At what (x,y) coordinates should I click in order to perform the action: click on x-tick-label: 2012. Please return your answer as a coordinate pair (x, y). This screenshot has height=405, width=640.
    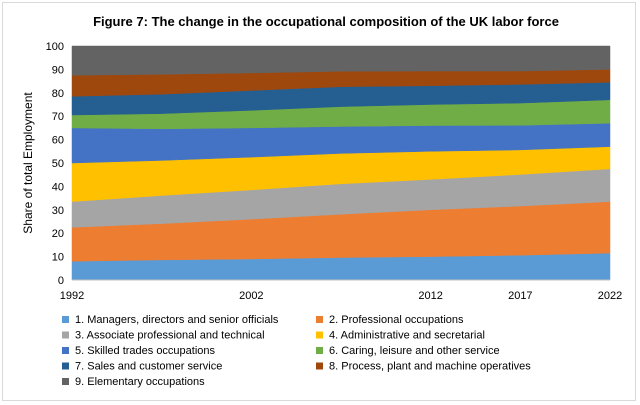
    Looking at the image, I should click on (430, 296).